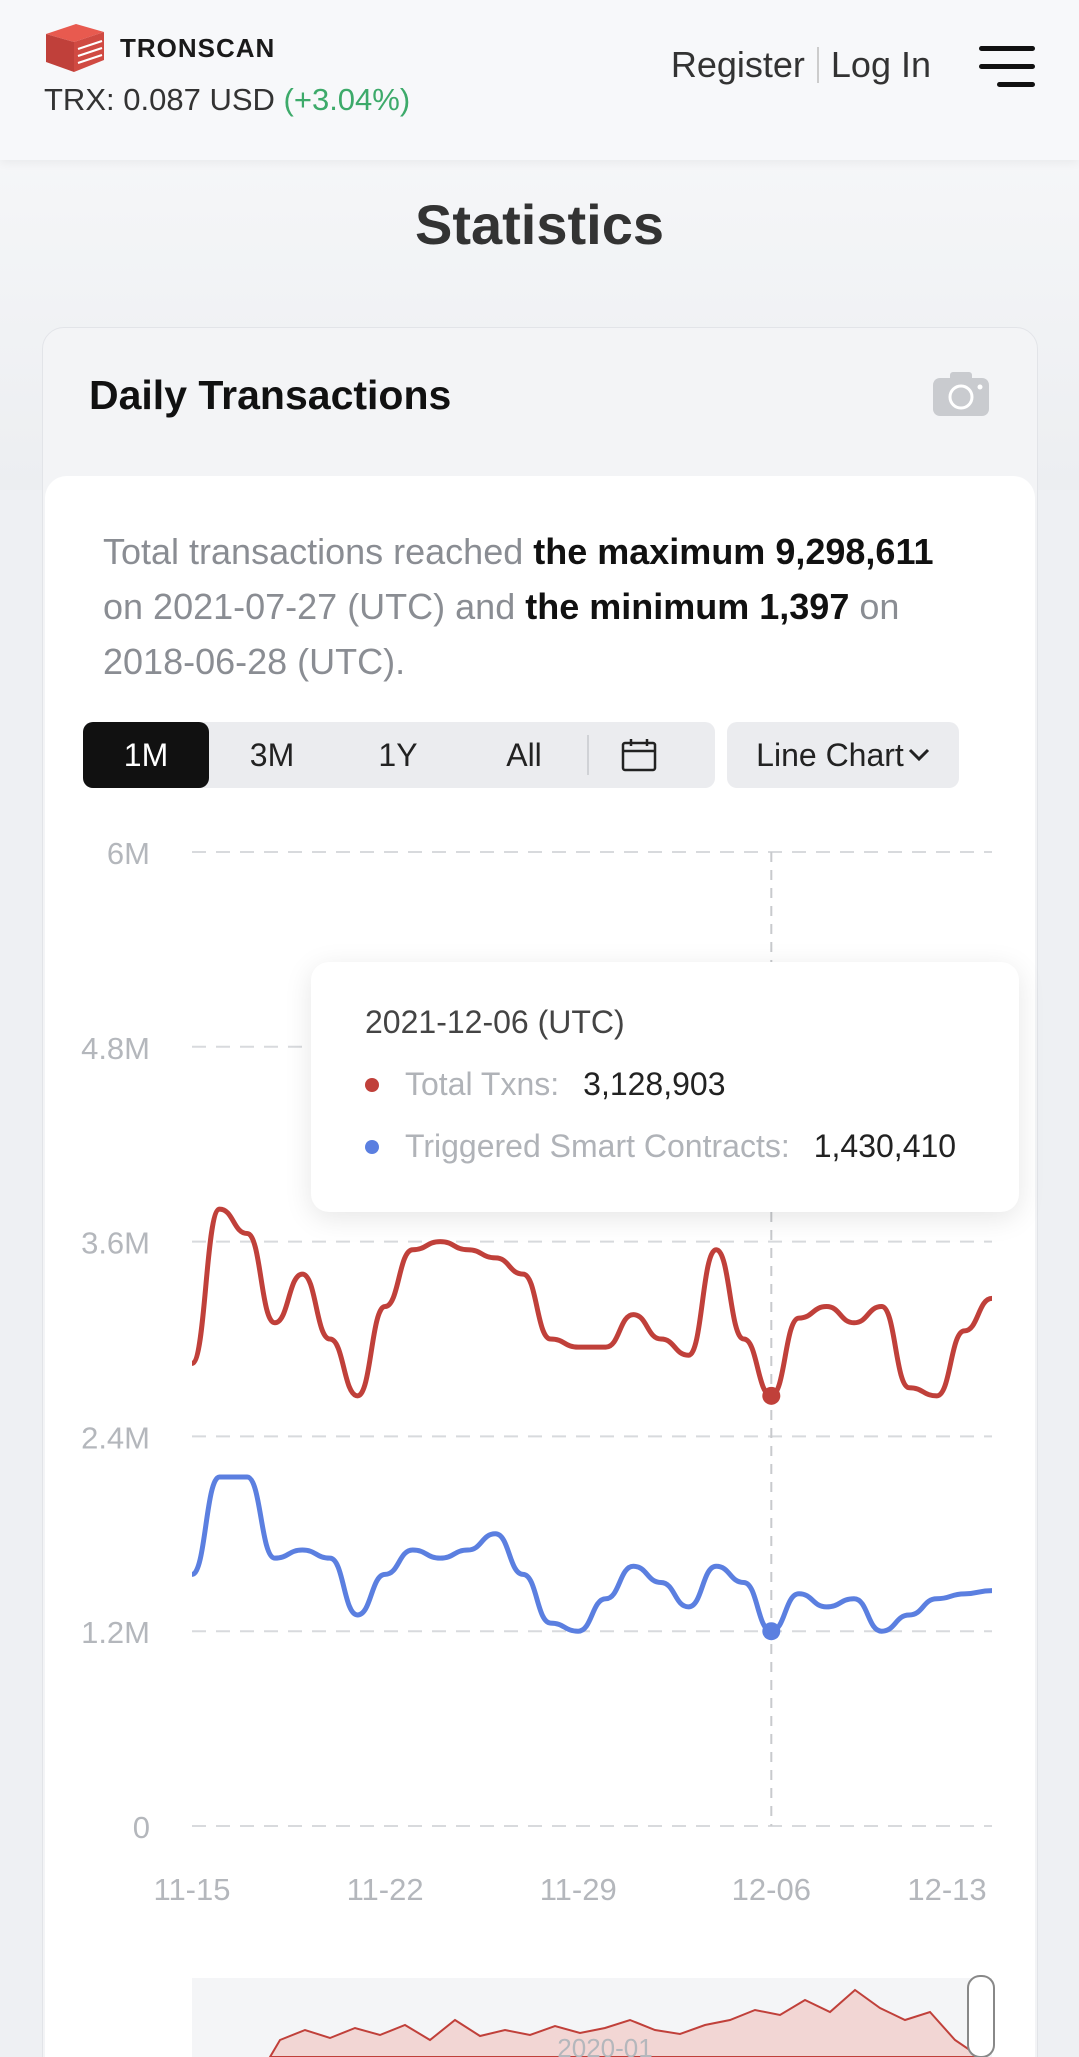 The height and width of the screenshot is (2057, 1079). What do you see at coordinates (981, 2016) in the screenshot?
I see `navigator-handle` at bounding box center [981, 2016].